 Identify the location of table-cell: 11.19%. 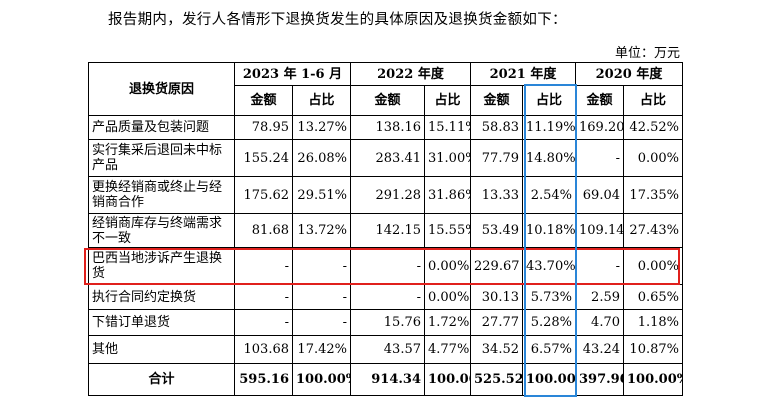
(549, 127).